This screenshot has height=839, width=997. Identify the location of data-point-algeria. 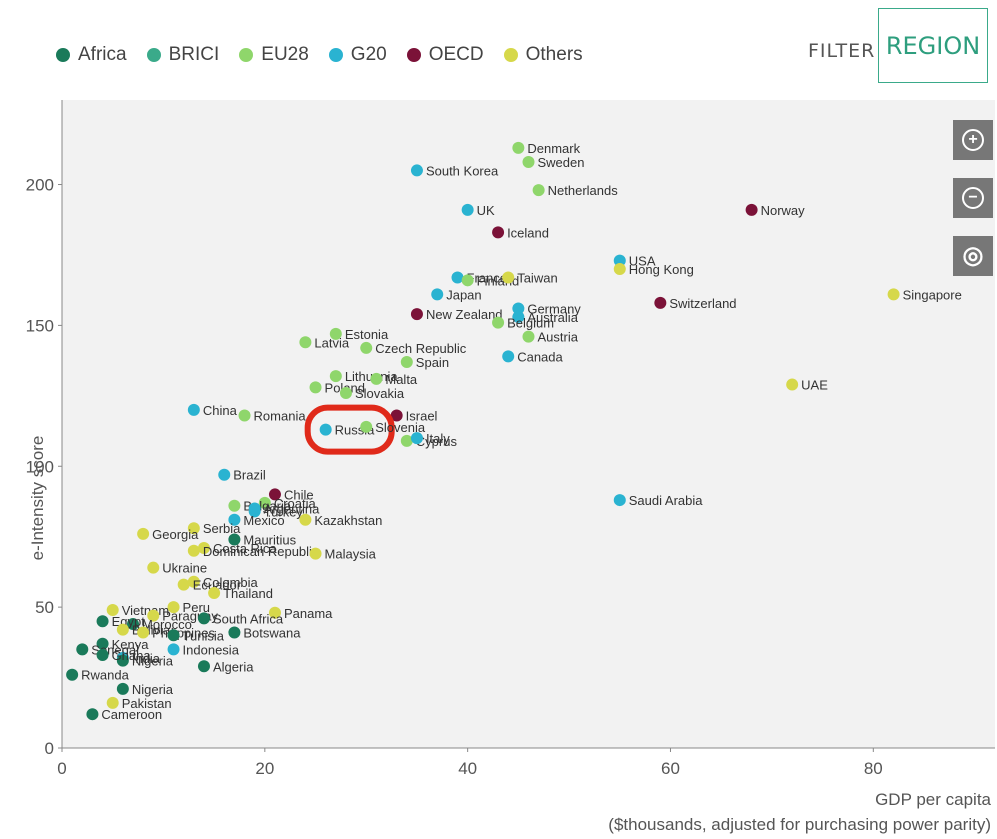
(203, 666).